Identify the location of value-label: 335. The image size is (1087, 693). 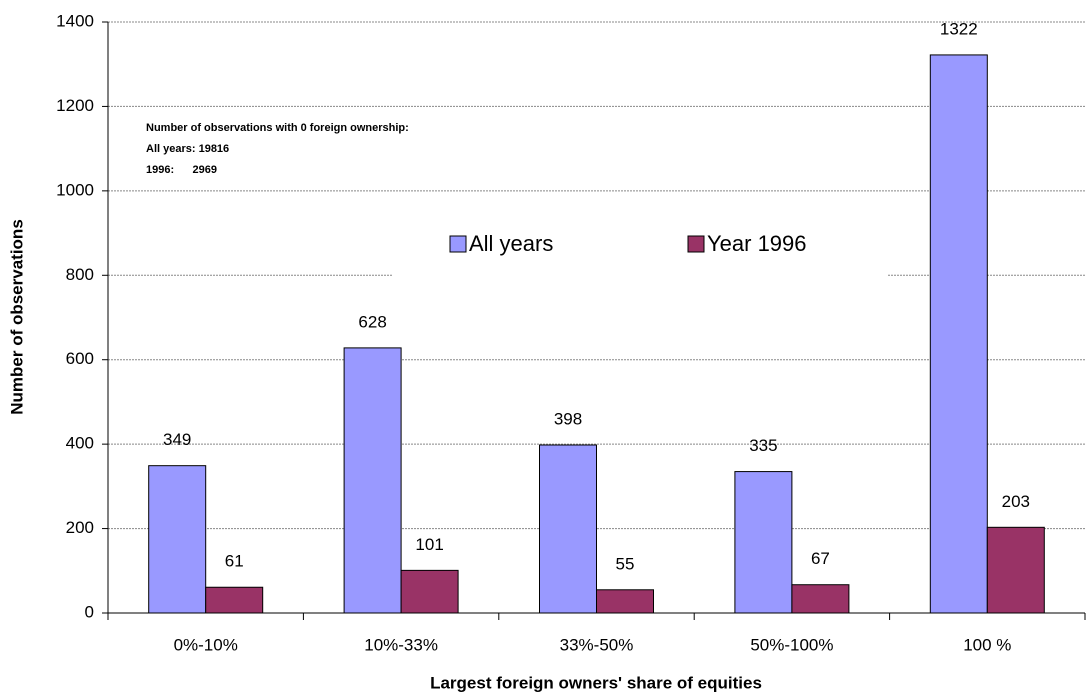
(763, 445).